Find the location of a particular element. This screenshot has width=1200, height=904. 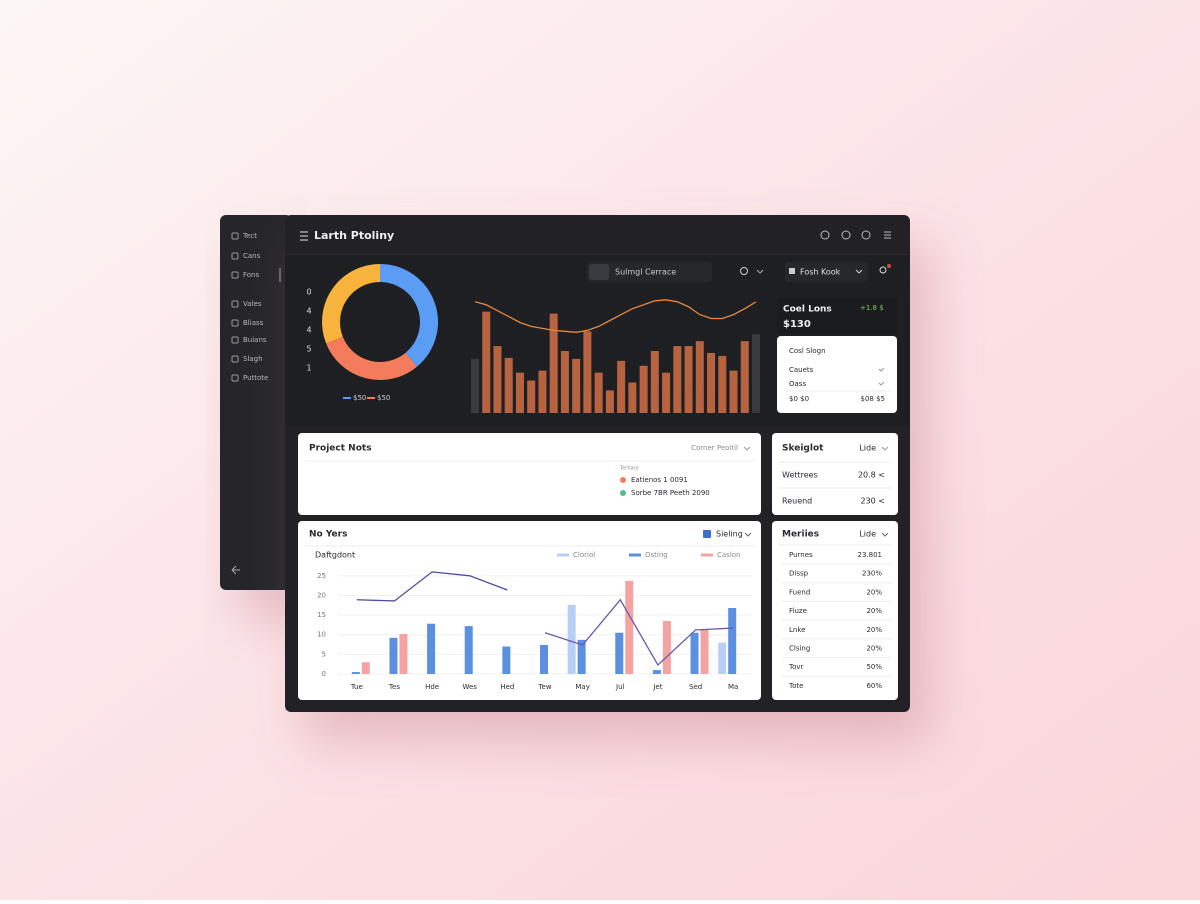

more-icon is located at coordinates (887, 235).